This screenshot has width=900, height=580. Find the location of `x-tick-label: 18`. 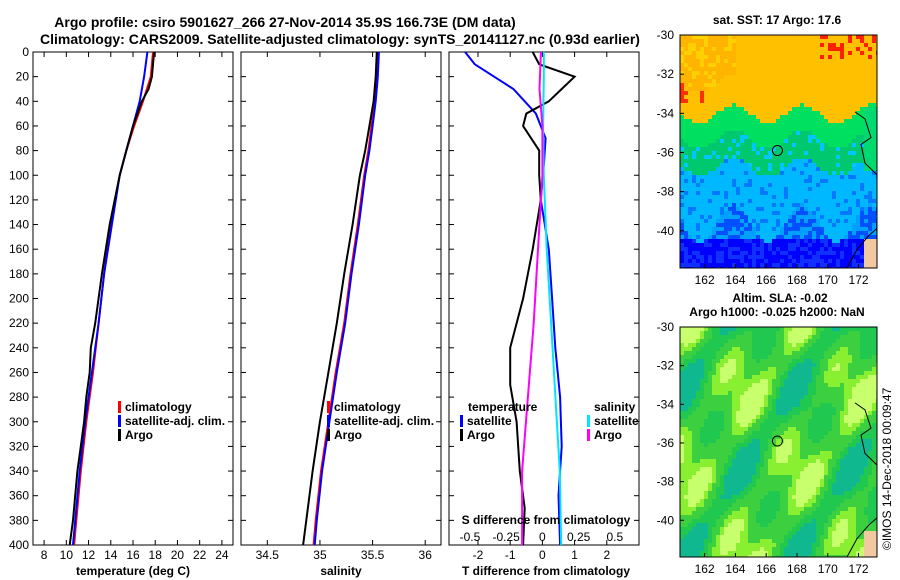

x-tick-label: 18 is located at coordinates (156, 555).